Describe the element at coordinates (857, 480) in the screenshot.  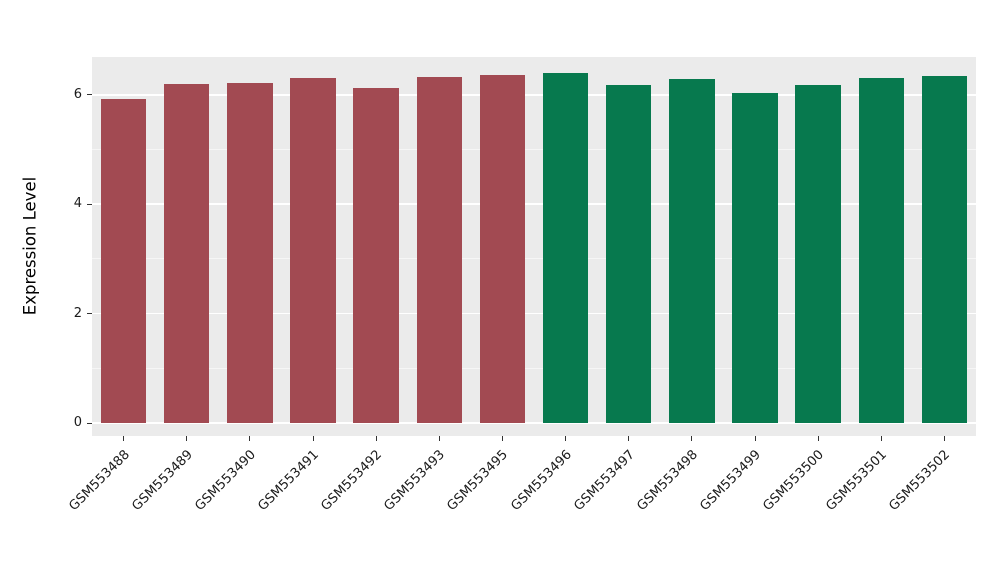
I see `x-tick-label: GSM553501` at that location.